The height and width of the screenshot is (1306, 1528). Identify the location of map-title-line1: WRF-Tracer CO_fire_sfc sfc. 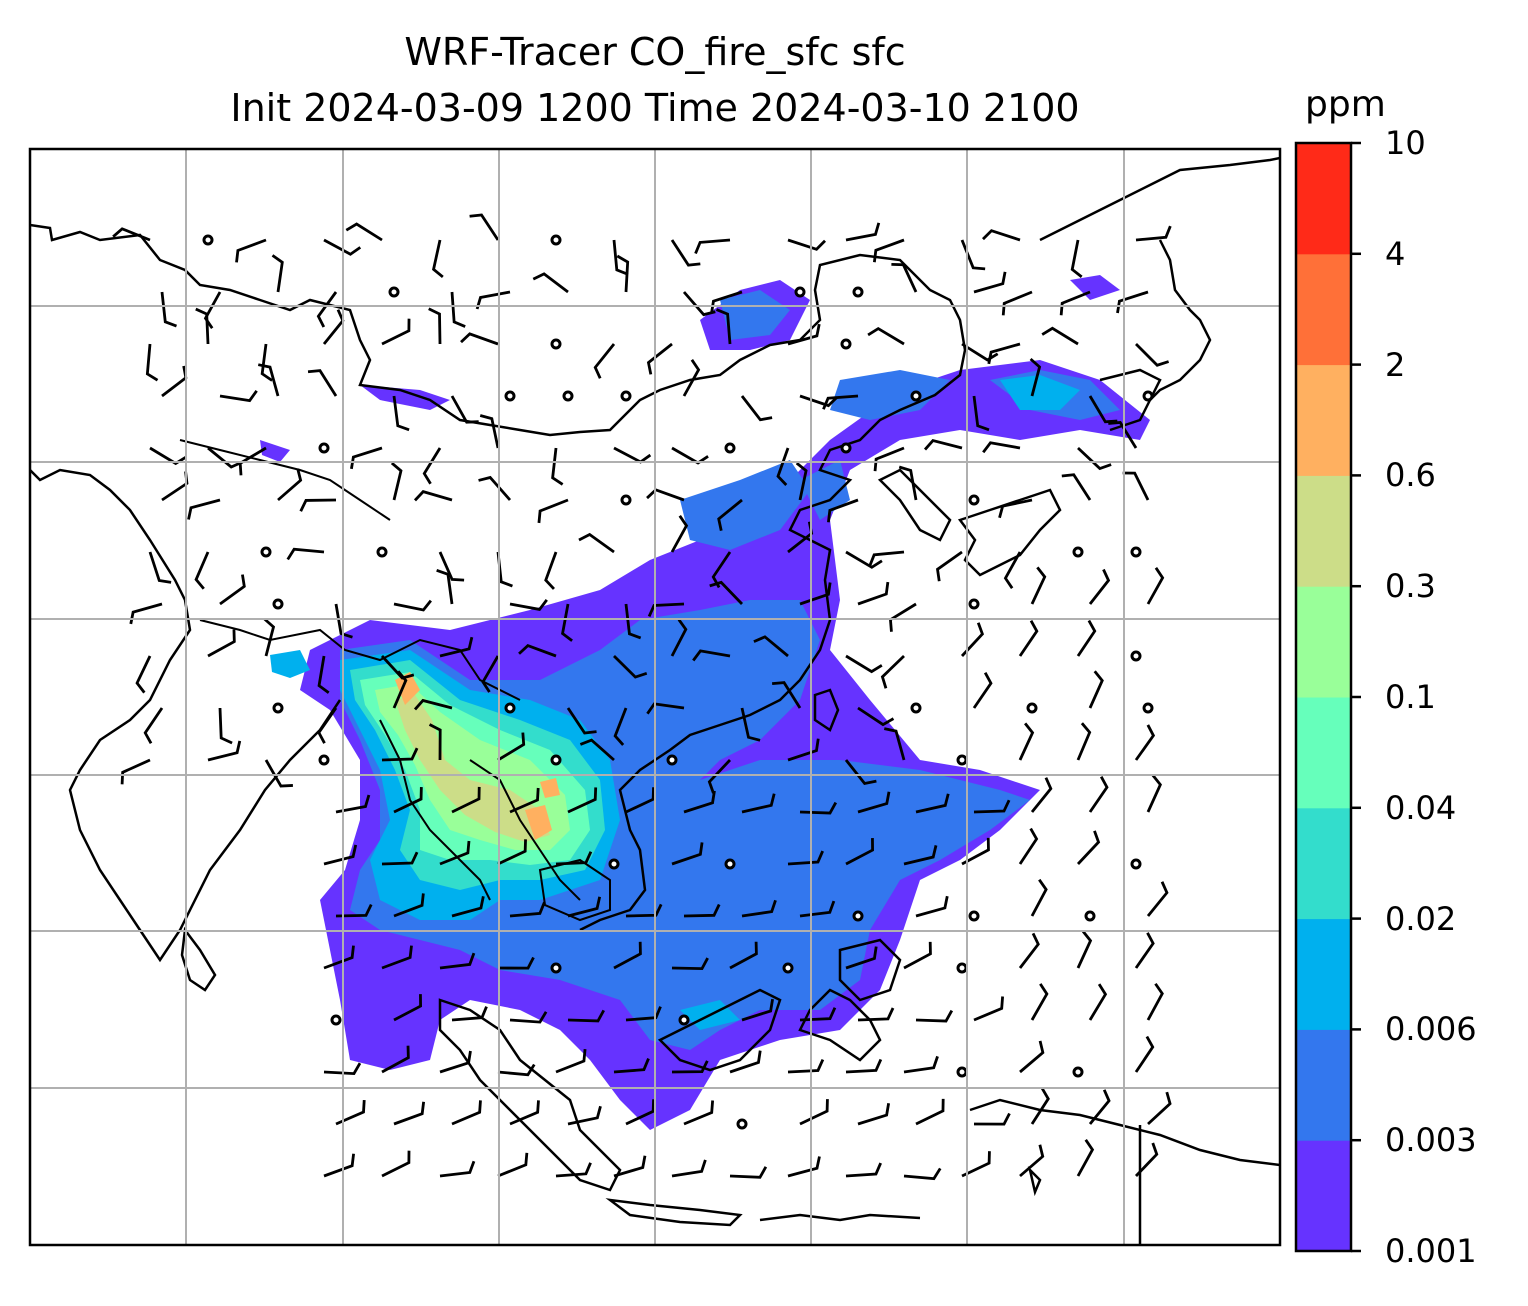
(655, 52).